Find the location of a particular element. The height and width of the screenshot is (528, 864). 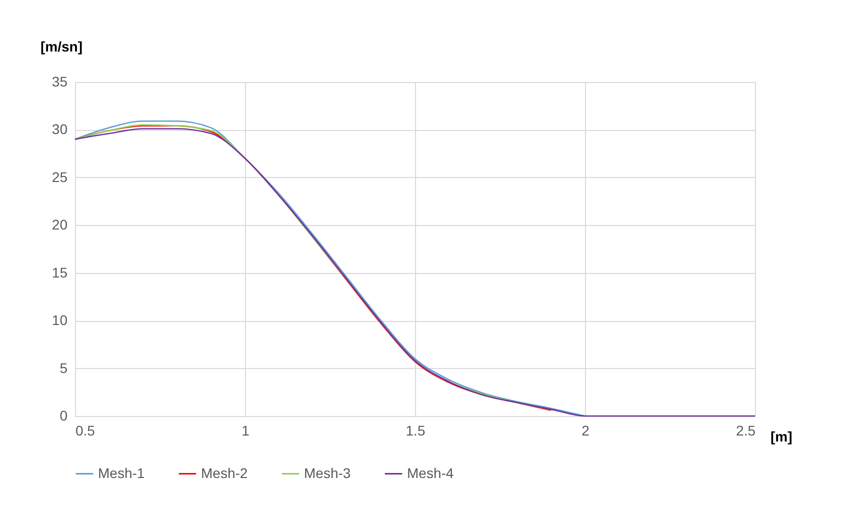

y-tick-label: 5 is located at coordinates (64, 368).